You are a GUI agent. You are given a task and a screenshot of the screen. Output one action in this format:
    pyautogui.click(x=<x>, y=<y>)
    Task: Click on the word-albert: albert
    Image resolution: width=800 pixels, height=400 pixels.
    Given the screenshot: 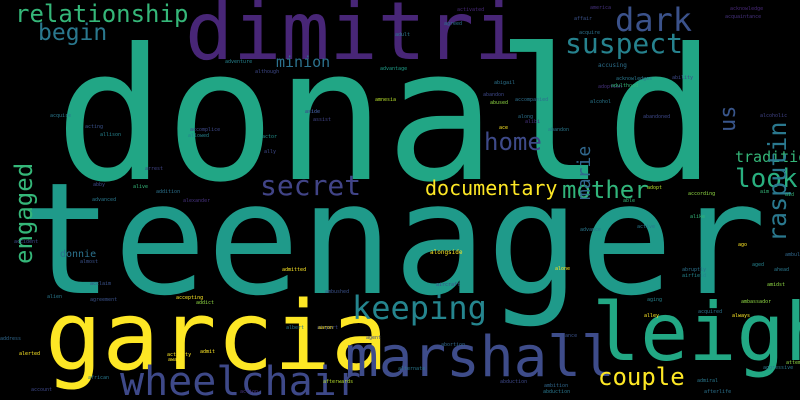 What is the action you would take?
    pyautogui.click(x=295, y=328)
    